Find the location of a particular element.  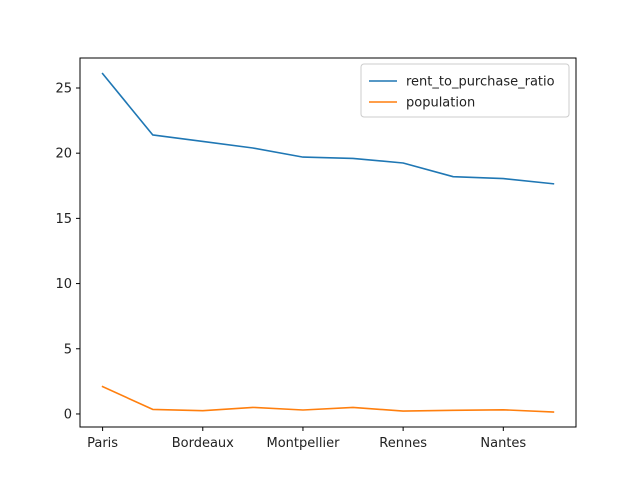

legend-box is located at coordinates (465, 90).